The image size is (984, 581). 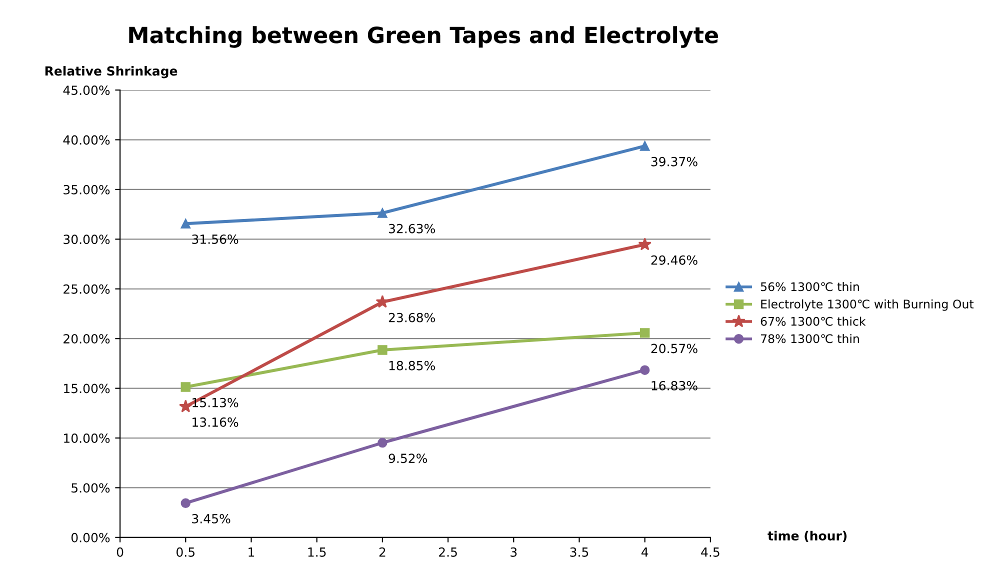 What do you see at coordinates (317, 552) in the screenshot?
I see `x-tick-label: 1.5` at bounding box center [317, 552].